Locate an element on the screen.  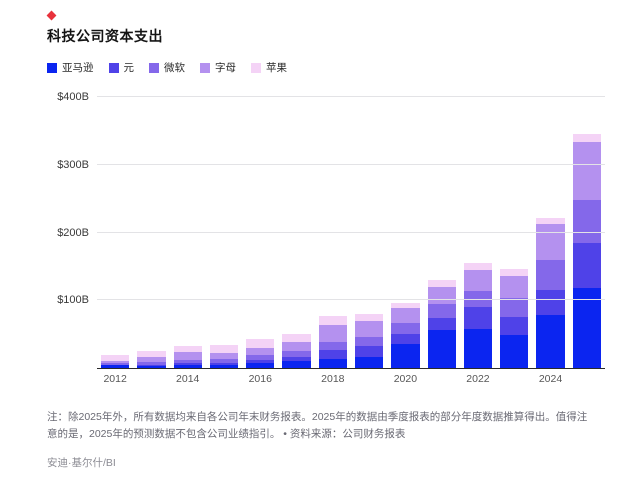
x-tick-label: 2018 is located at coordinates (333, 379).